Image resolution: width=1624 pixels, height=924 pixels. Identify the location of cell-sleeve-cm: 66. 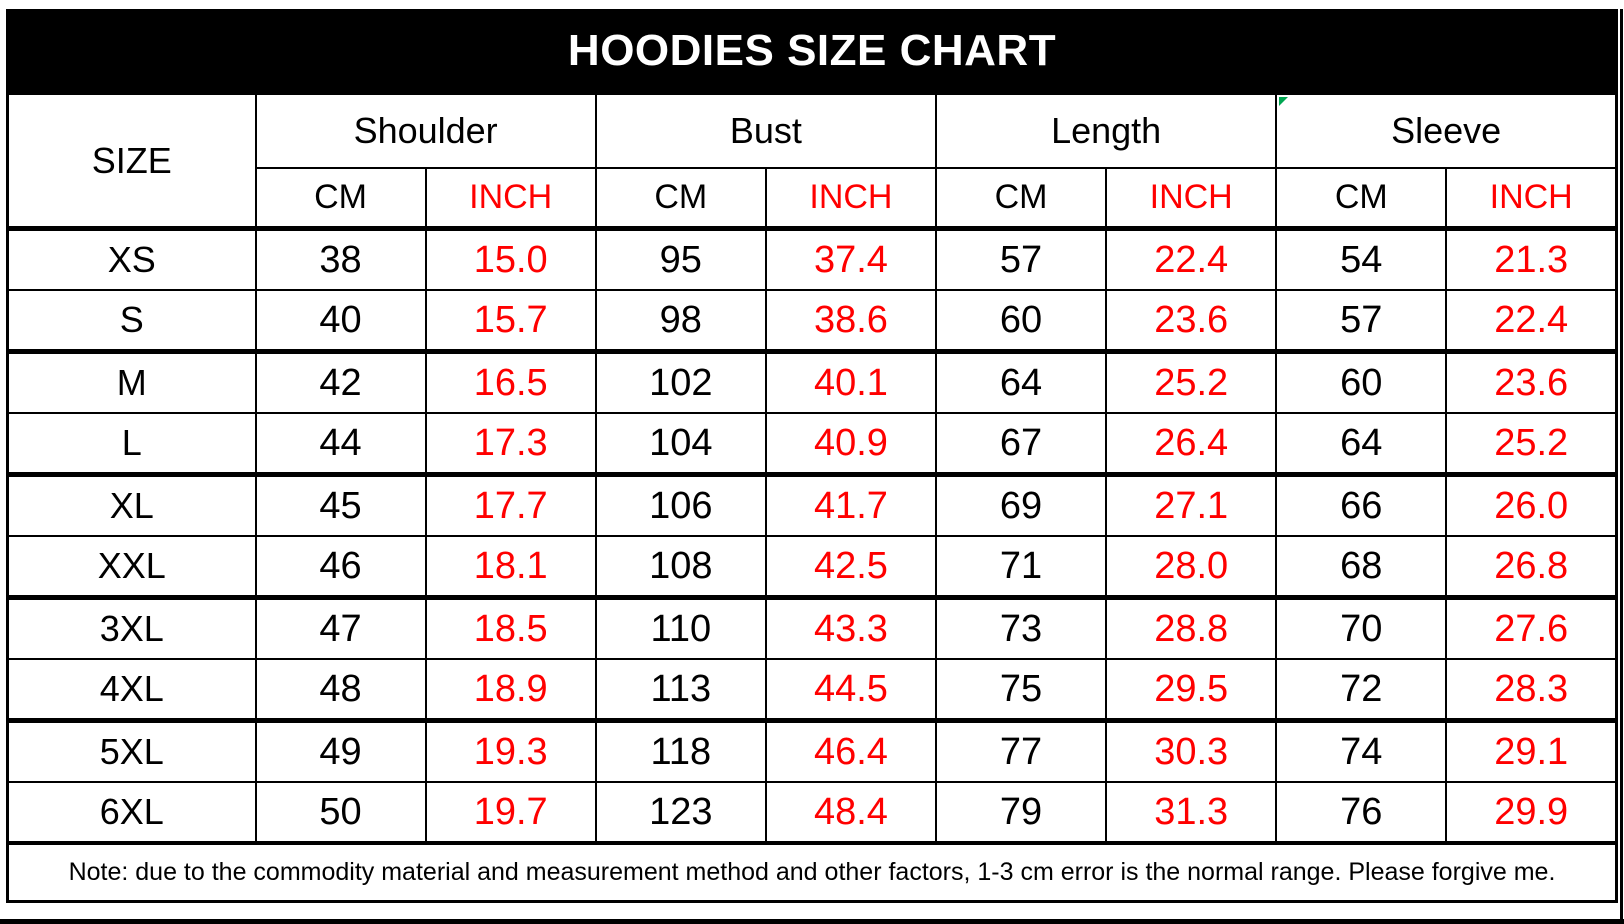
(1361, 504).